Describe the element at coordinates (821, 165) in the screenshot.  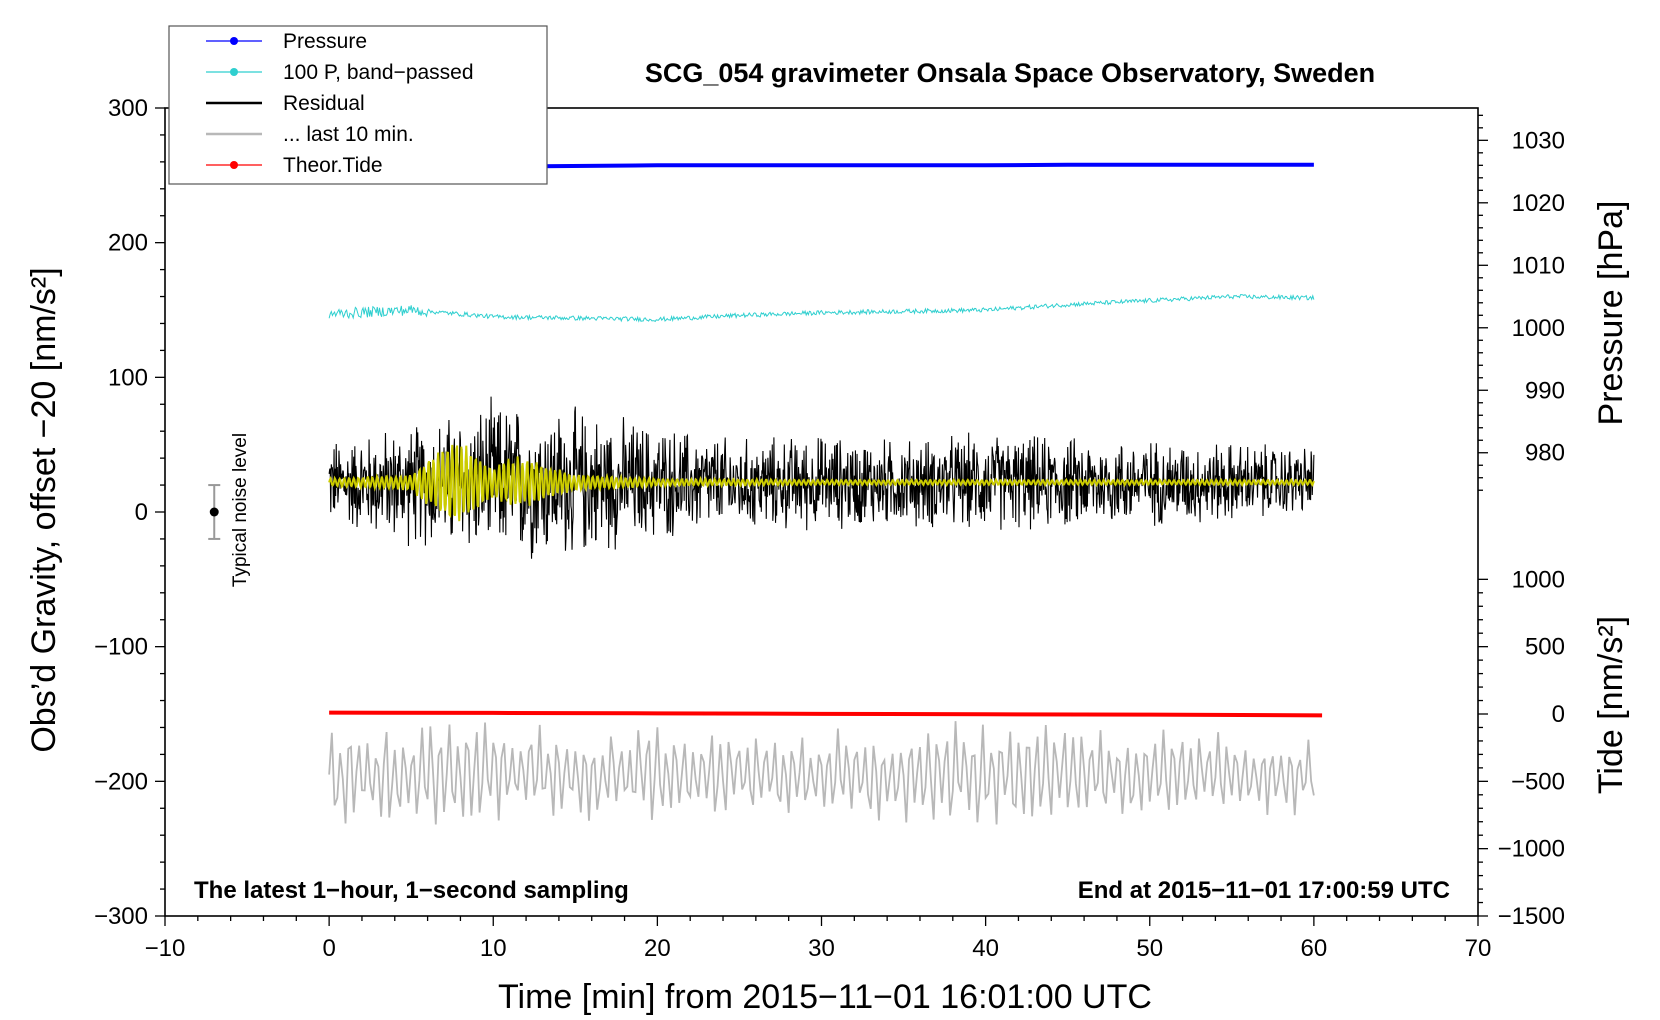
I see `pressure-series-line` at that location.